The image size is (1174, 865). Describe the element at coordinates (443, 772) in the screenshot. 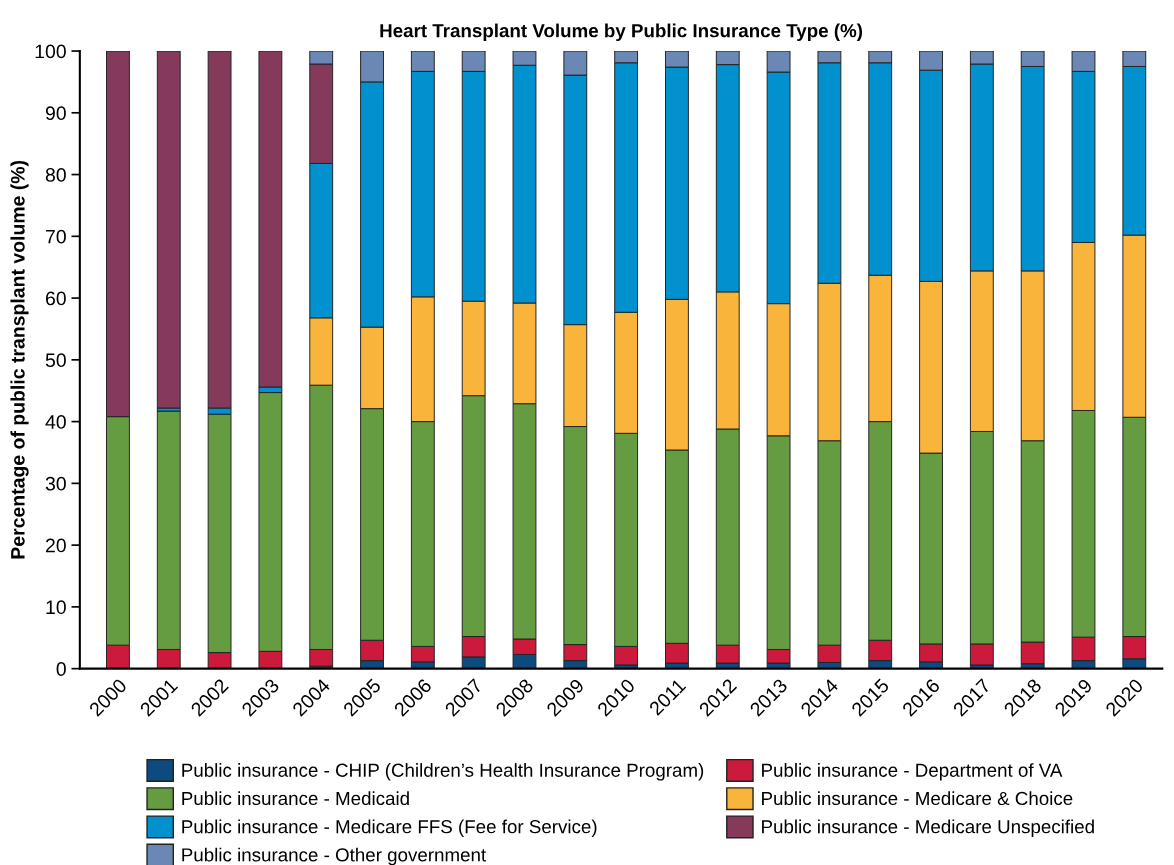

I see `legend-label: Public insurance - CHIP (Children’s Health Insurance Program)` at that location.